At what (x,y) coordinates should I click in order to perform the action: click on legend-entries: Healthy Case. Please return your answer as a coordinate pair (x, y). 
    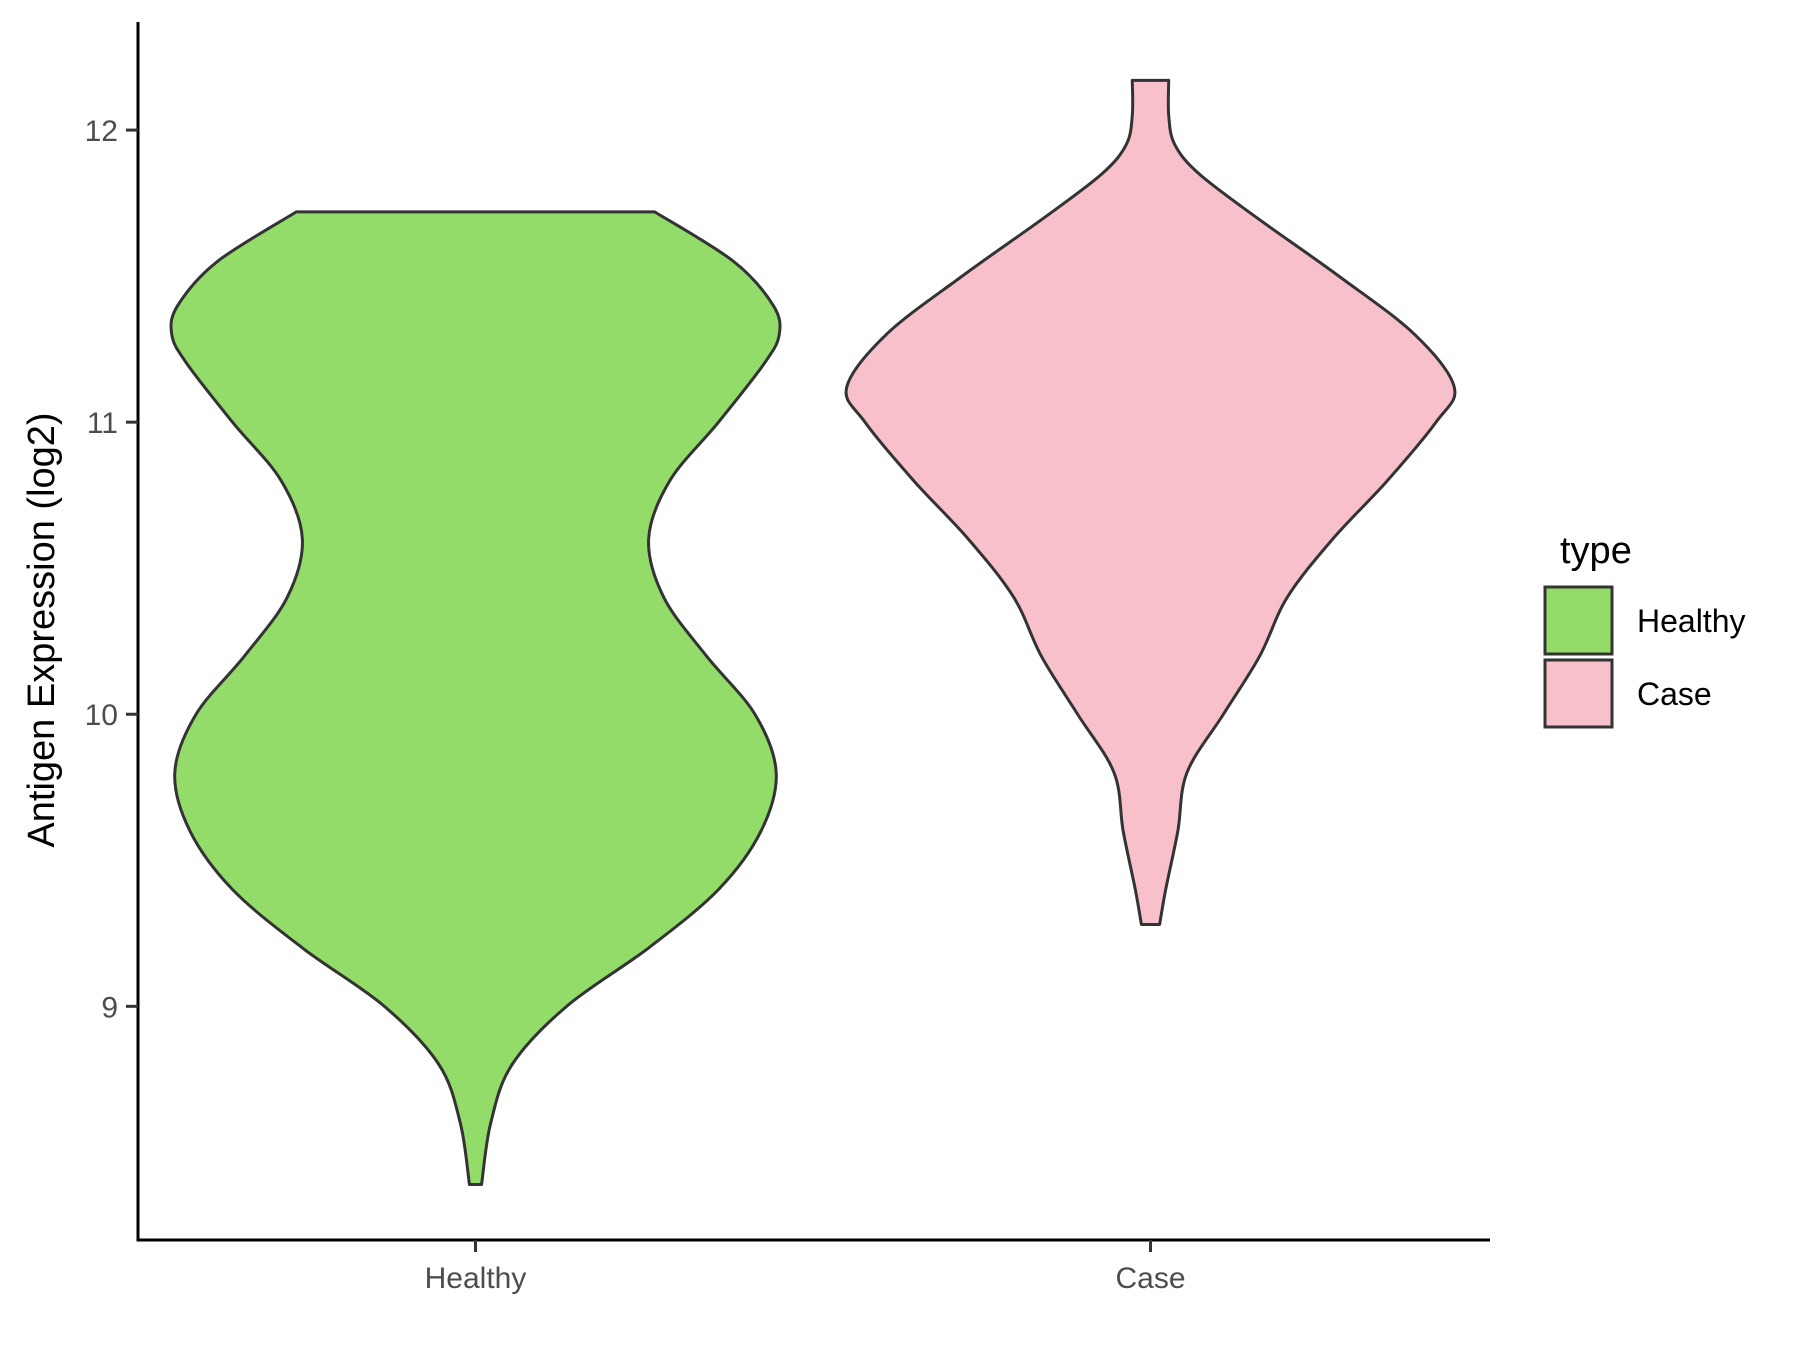
    Looking at the image, I should click on (1644, 657).